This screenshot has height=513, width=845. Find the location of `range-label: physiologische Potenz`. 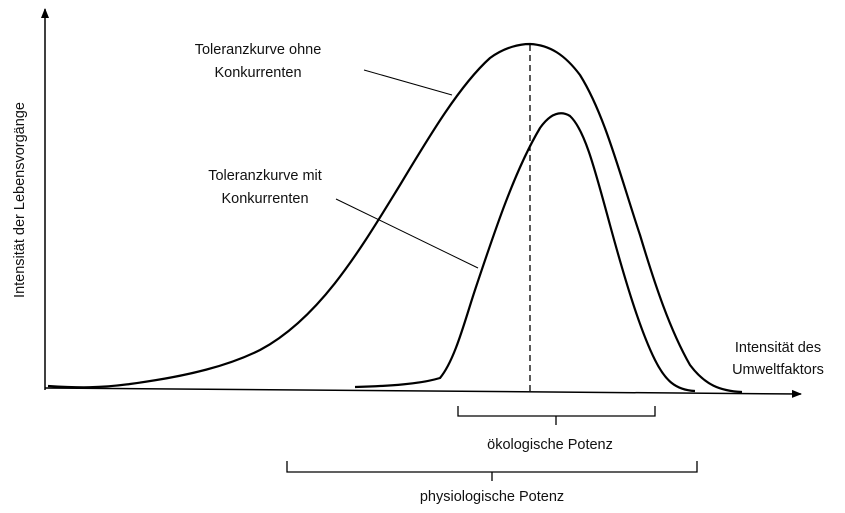

range-label: physiologische Potenz is located at coordinates (492, 497).